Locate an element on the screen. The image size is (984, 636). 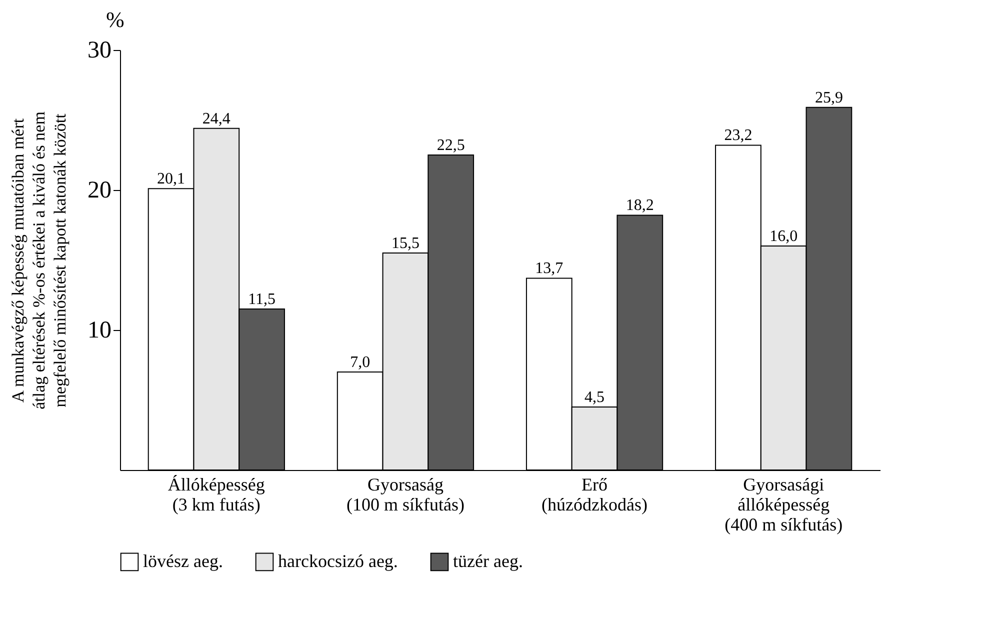
y-axis-title: A munkavégző képesség mutatóiban mért átlag eltérések %-os értékei a kiváló és nem megfelelő minősítést kapott katonák között is located at coordinates (39, 261).